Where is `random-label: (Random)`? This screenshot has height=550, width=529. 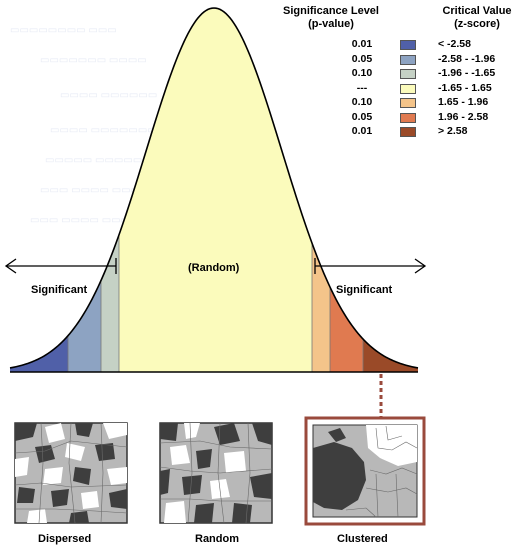 random-label: (Random) is located at coordinates (214, 268).